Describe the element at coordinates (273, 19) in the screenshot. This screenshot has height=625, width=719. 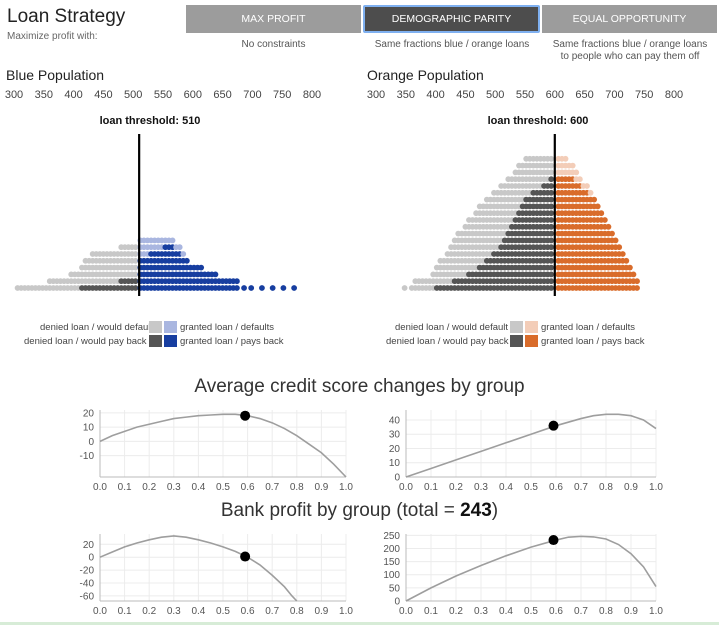
I see `max-profit-button: MAX PROFIT` at that location.